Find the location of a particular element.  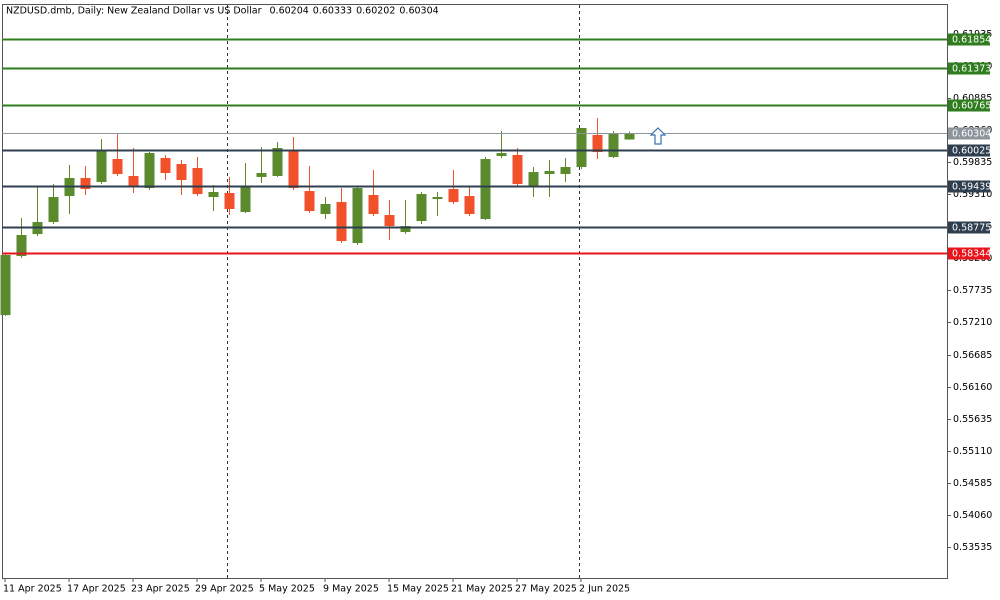

x-tick-label: 15 May 2025 is located at coordinates (418, 589).